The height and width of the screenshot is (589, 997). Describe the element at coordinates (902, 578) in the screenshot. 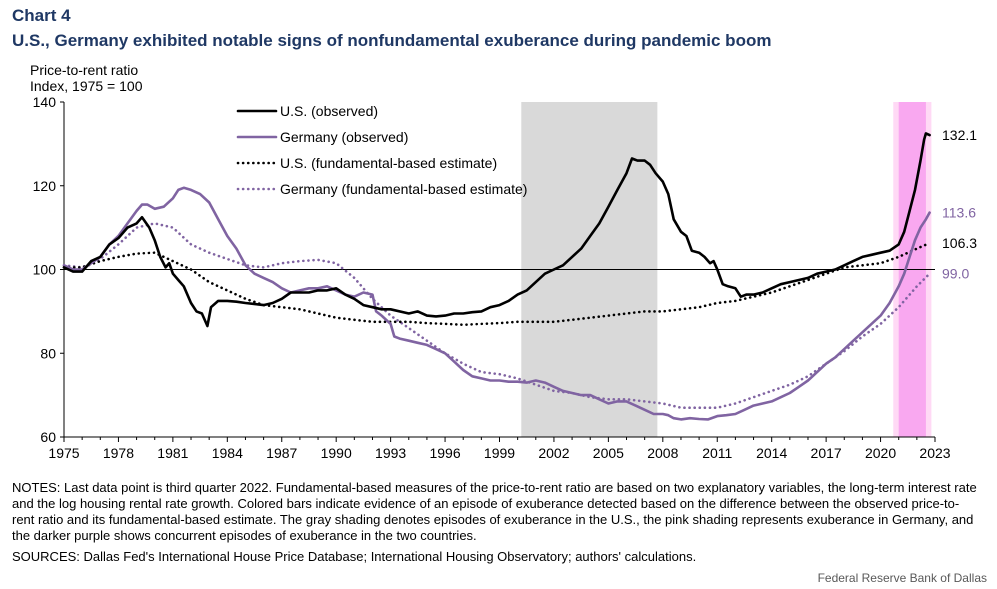

I see `credit-line: Federal Reserve Bank of Dallas` at that location.